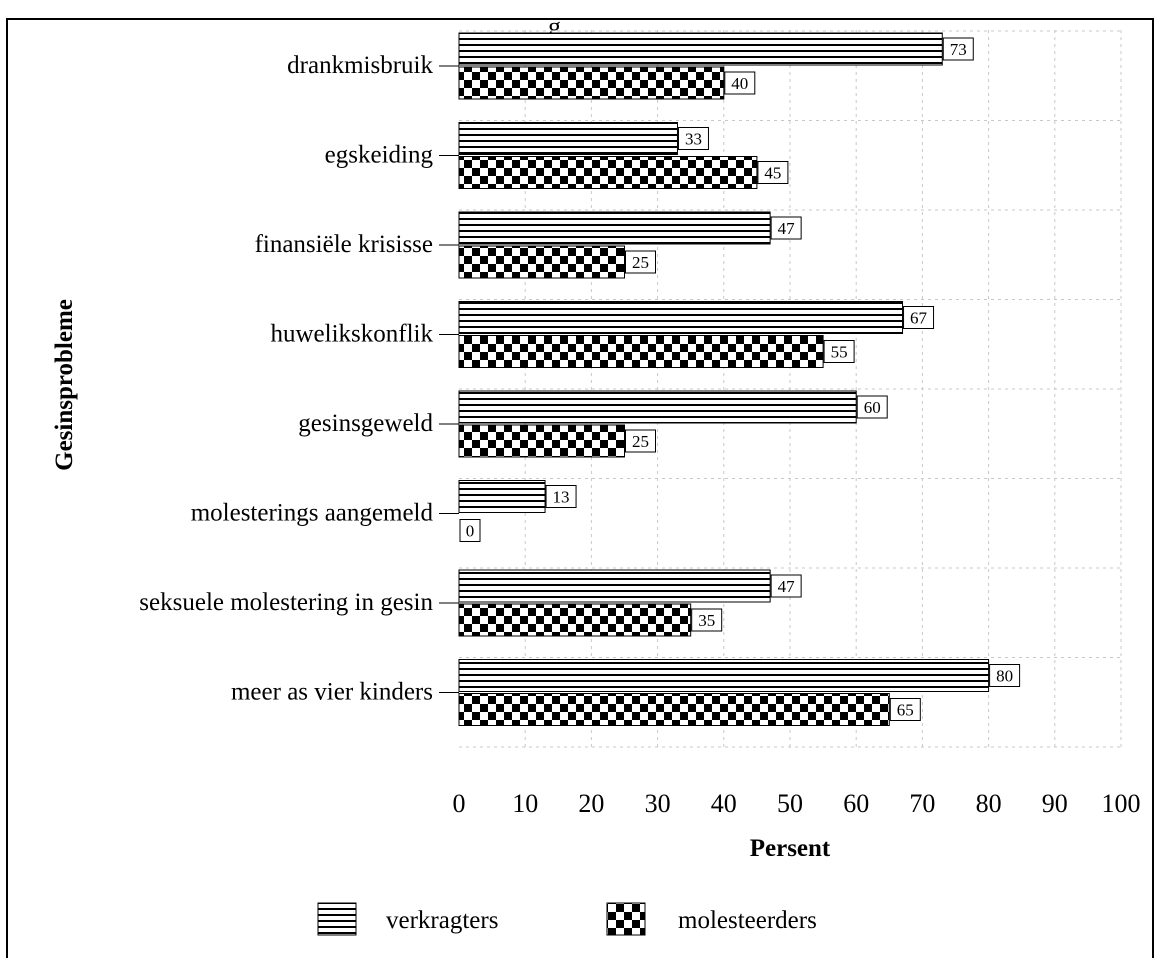 The image size is (1156, 958). What do you see at coordinates (591, 803) in the screenshot?
I see `x-tick-label: 20` at bounding box center [591, 803].